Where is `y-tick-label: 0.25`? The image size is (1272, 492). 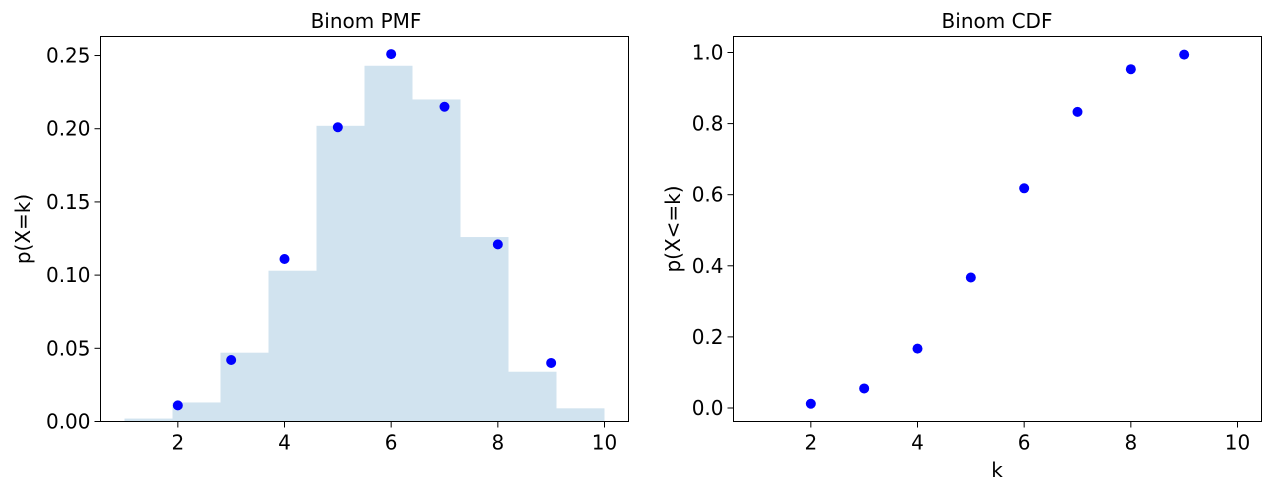
y-tick-label: 0.25 is located at coordinates (68, 56).